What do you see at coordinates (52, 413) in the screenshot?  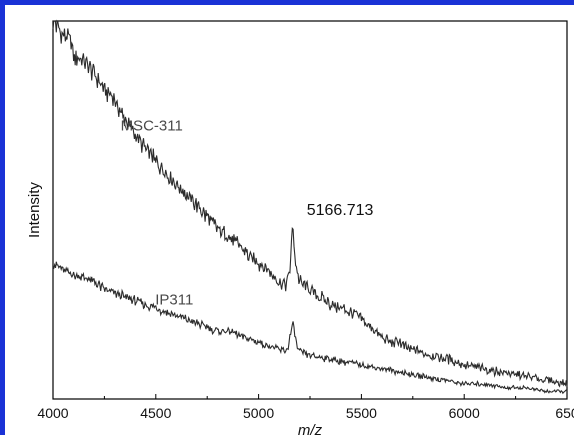 I see `x-tick-label: 4000` at bounding box center [52, 413].